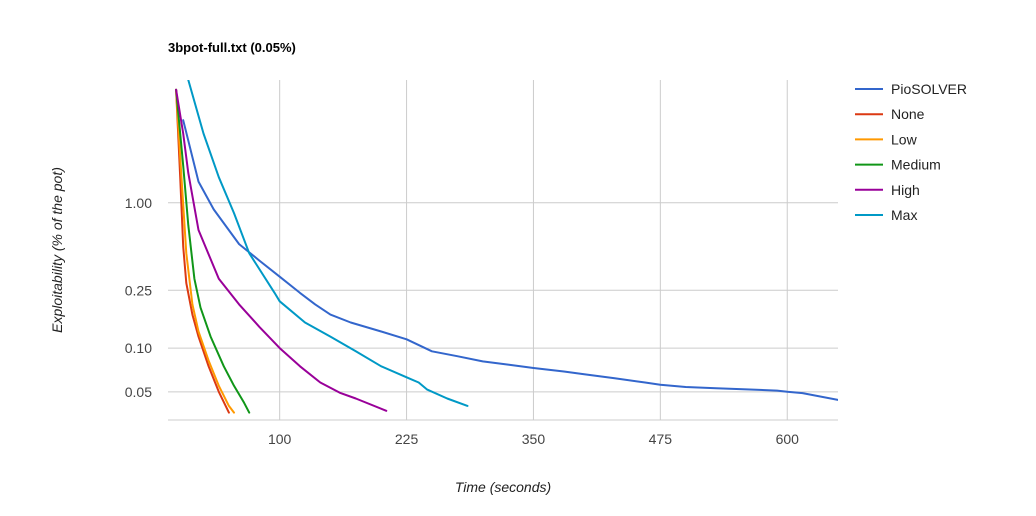 This screenshot has height=516, width=1036. What do you see at coordinates (280, 439) in the screenshot?
I see `x-tick-label: 100` at bounding box center [280, 439].